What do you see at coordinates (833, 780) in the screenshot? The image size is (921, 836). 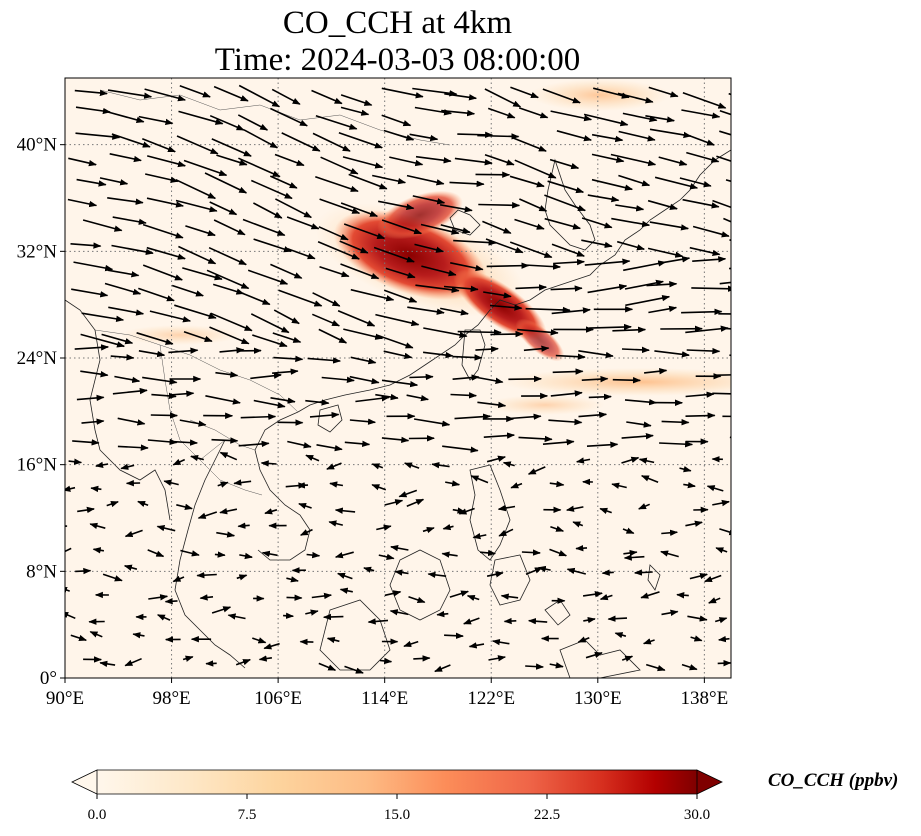 I see `colorbar-title: CO_CCH (ppbv)` at bounding box center [833, 780].